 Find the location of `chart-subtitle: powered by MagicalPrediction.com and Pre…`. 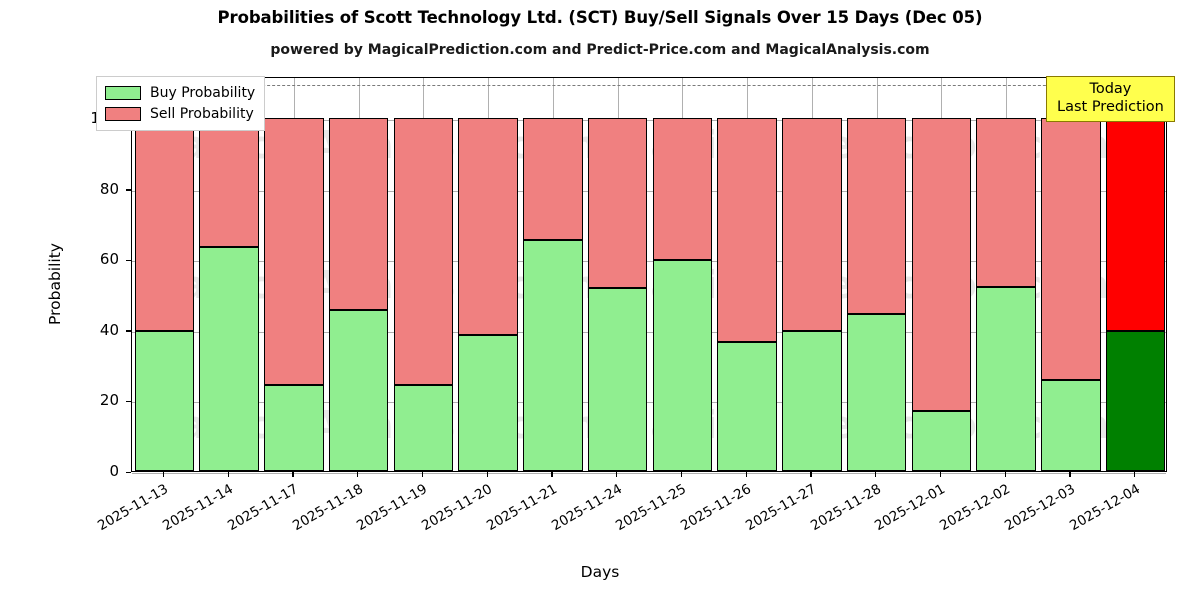

chart-subtitle: powered by MagicalPrediction.com and Pre… is located at coordinates (600, 50).